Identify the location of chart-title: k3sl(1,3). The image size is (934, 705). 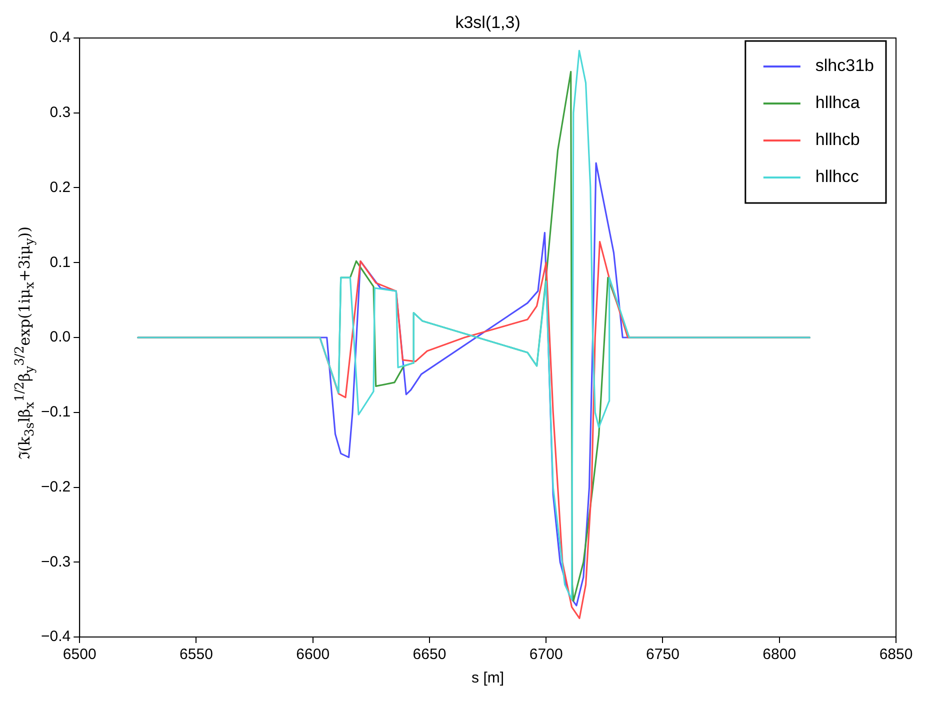
(487, 22).